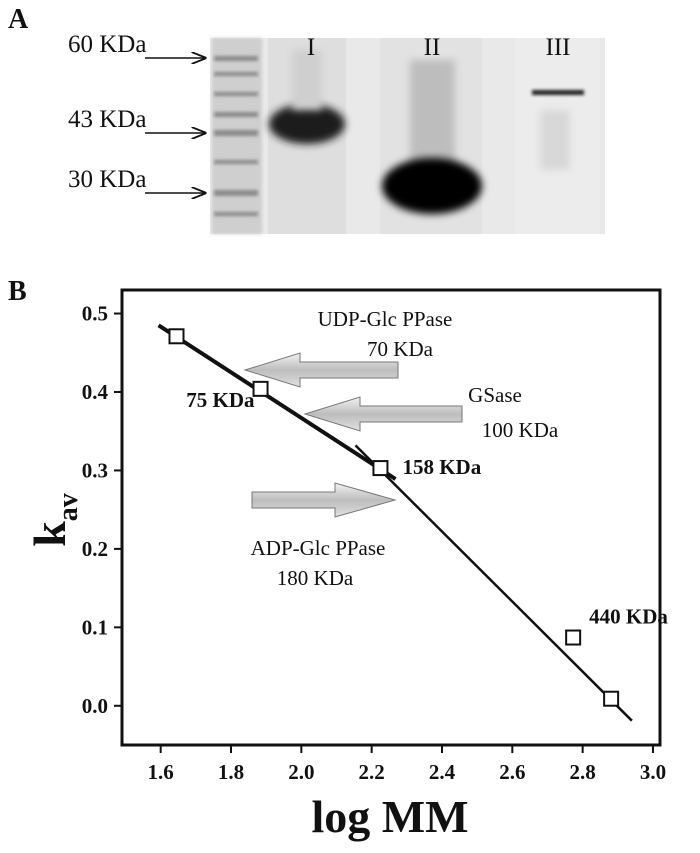  I want to click on point-label: 158 KDa, so click(441, 467).